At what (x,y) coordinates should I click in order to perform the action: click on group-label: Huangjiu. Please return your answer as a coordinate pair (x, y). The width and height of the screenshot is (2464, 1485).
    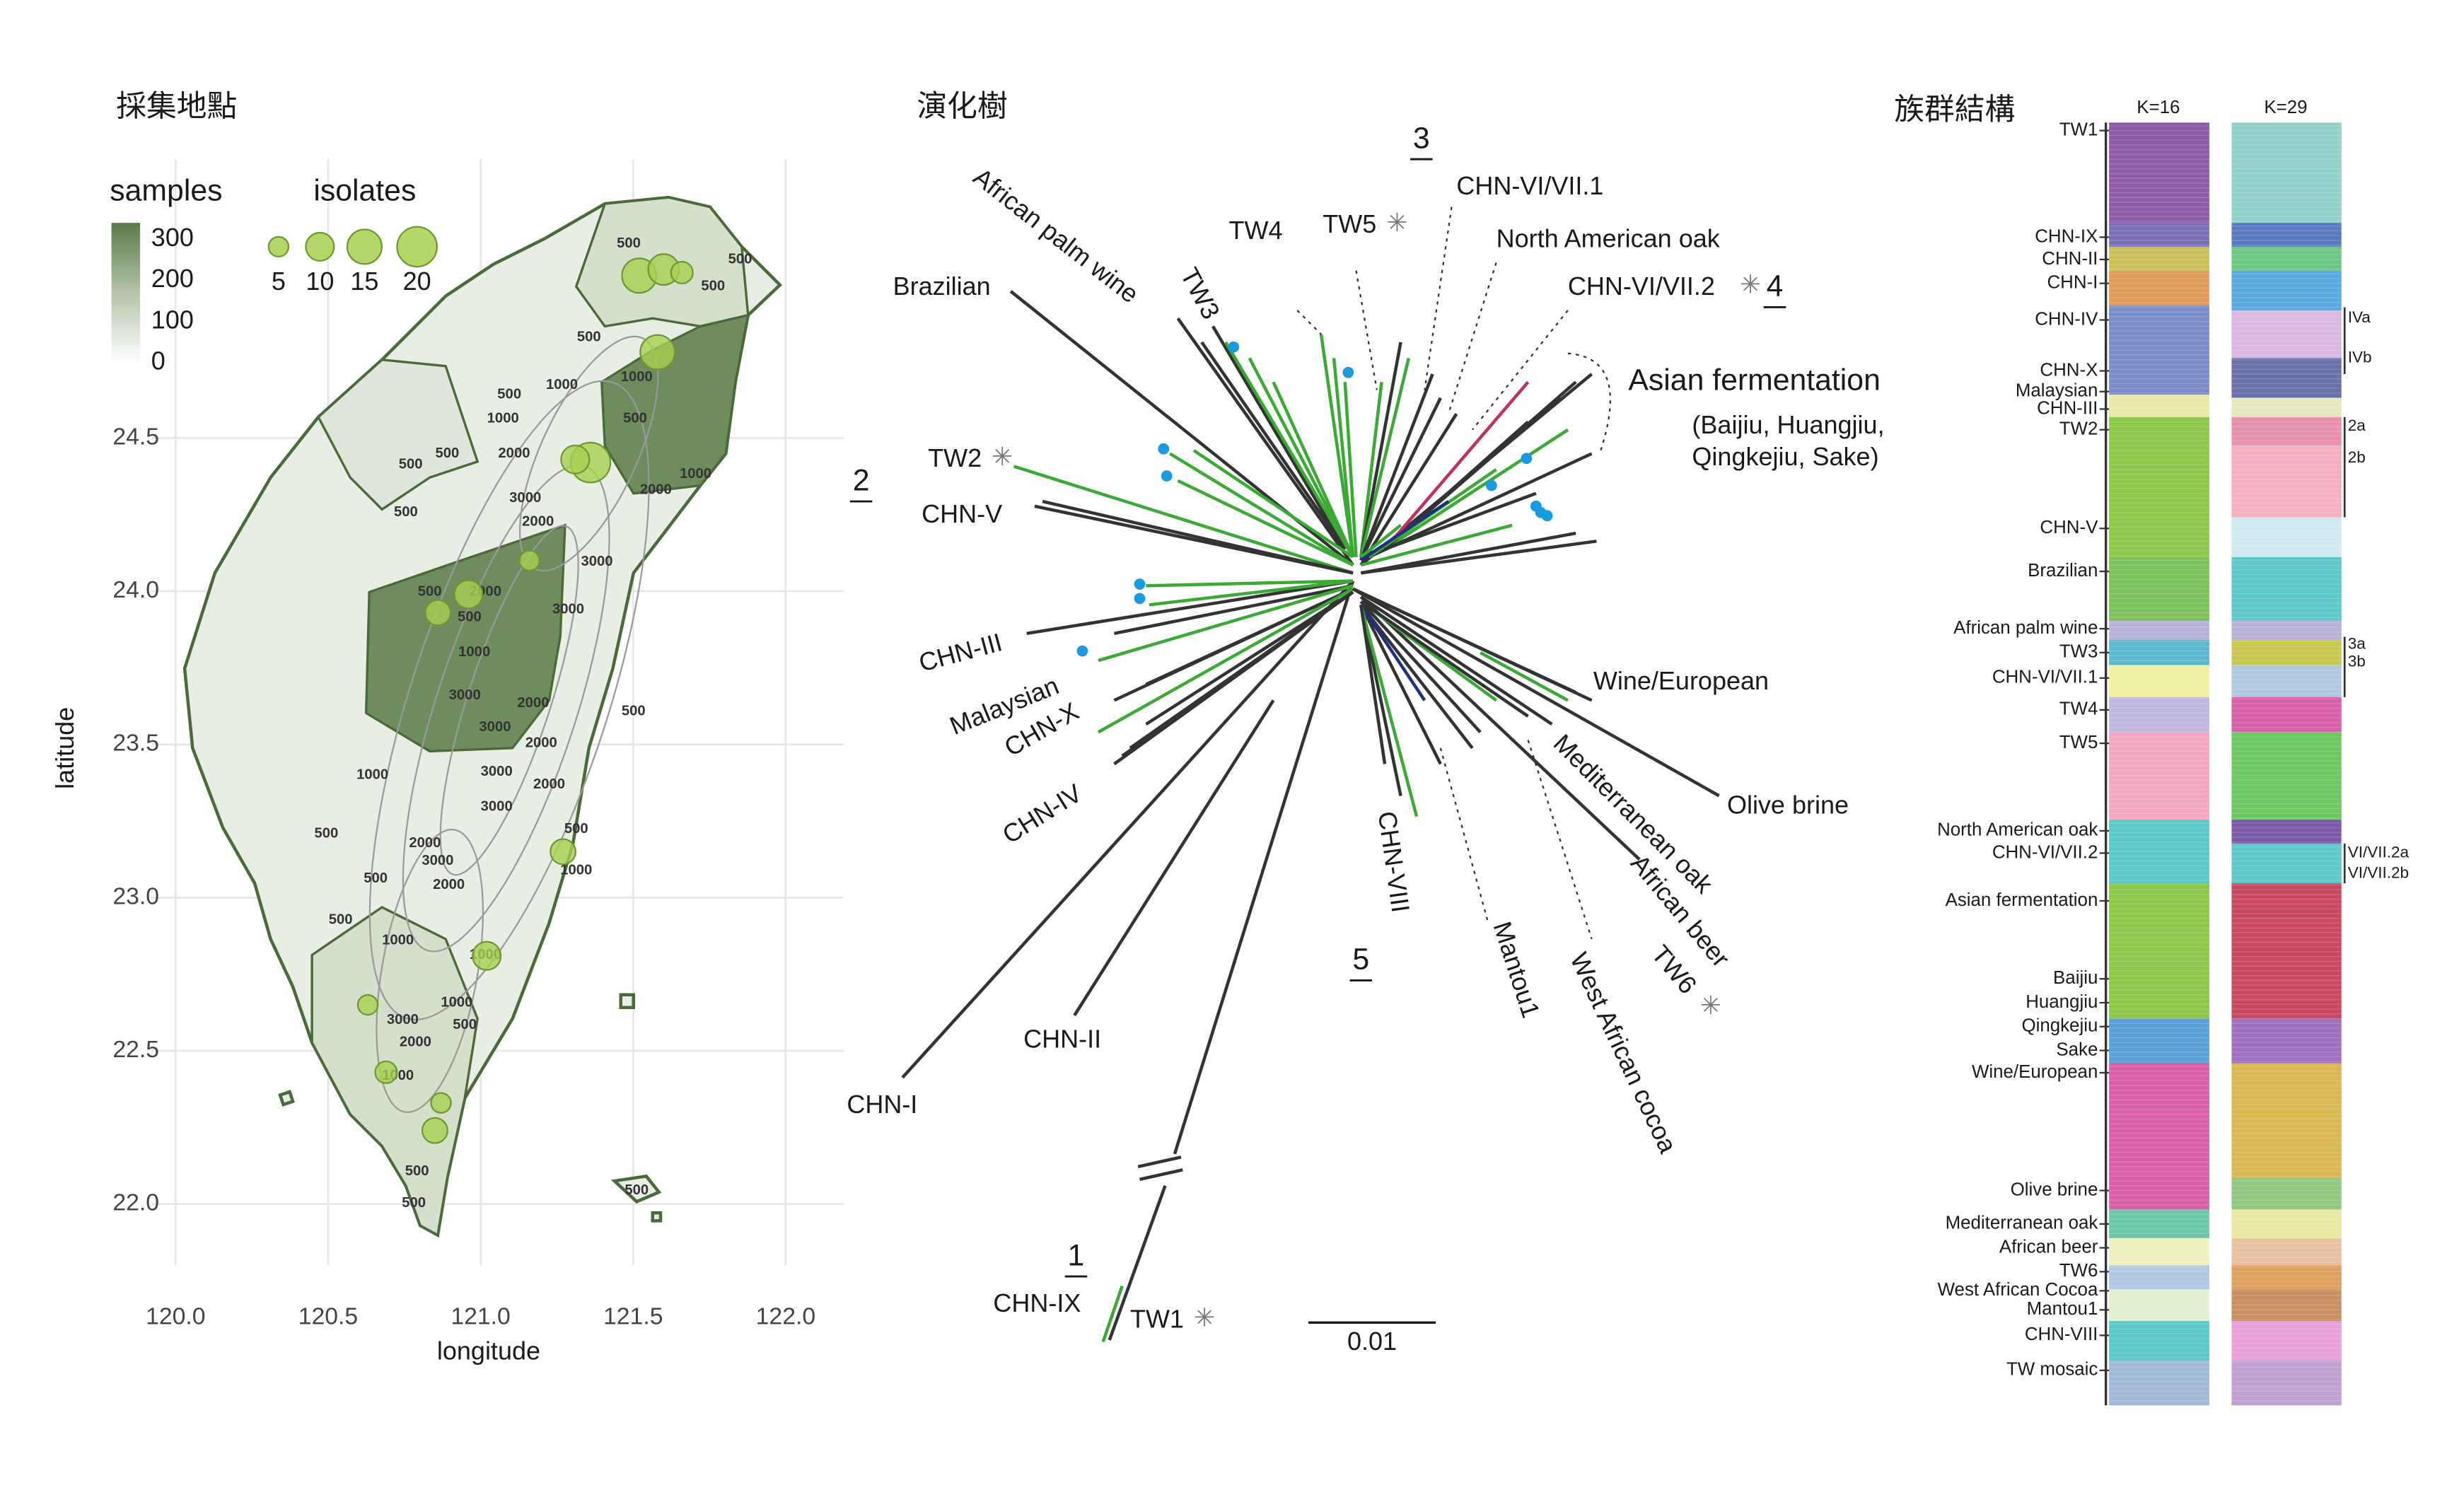
    Looking at the image, I should click on (2062, 1002).